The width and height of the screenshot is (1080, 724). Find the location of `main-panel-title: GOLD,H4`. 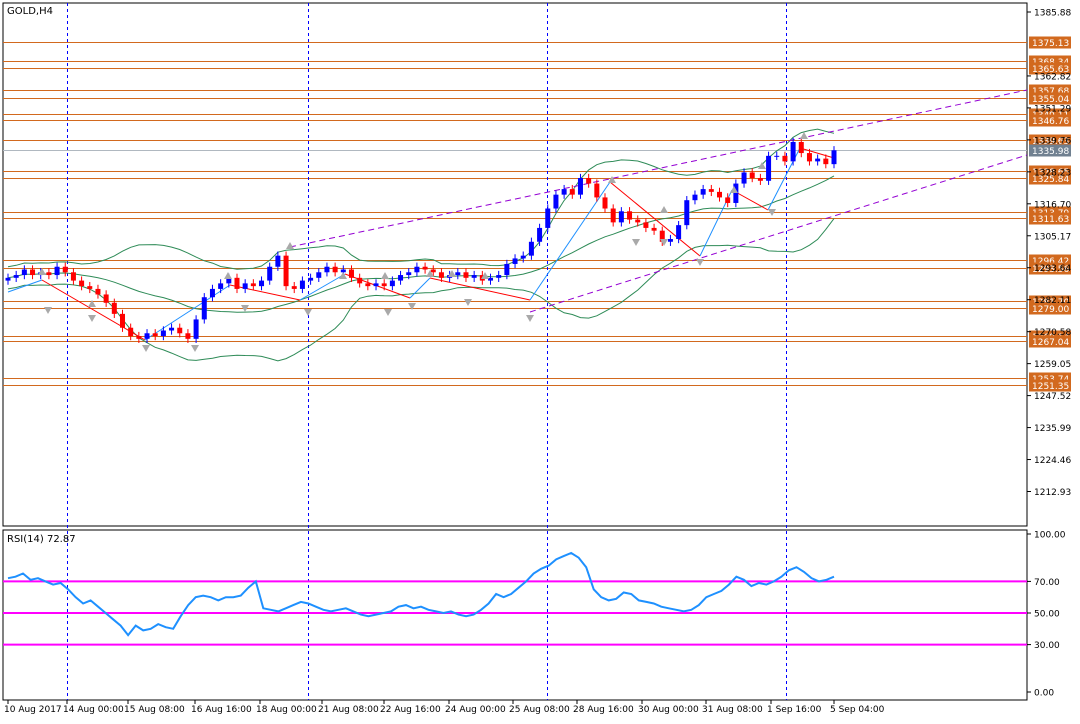

main-panel-title: GOLD,H4 is located at coordinates (30, 11).